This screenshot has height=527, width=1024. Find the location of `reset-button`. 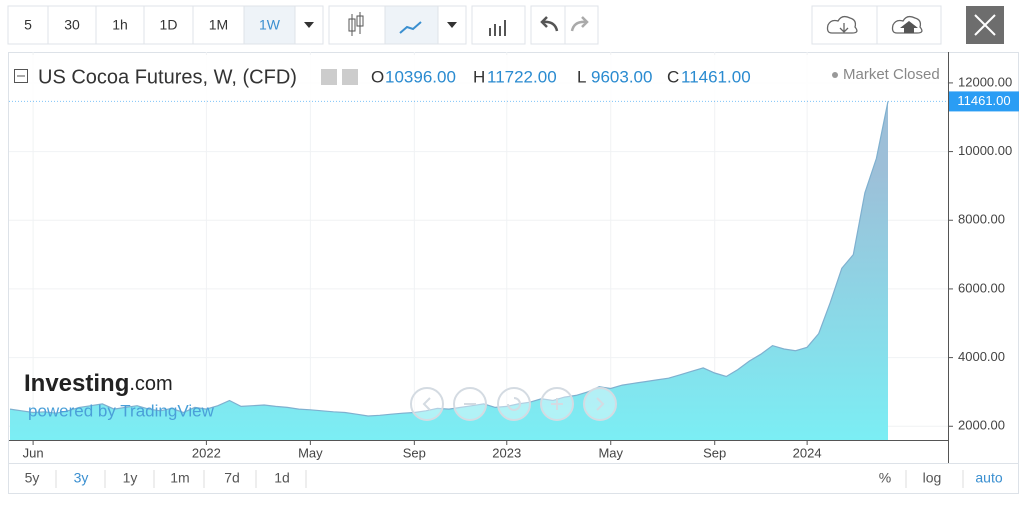

reset-button is located at coordinates (514, 404).